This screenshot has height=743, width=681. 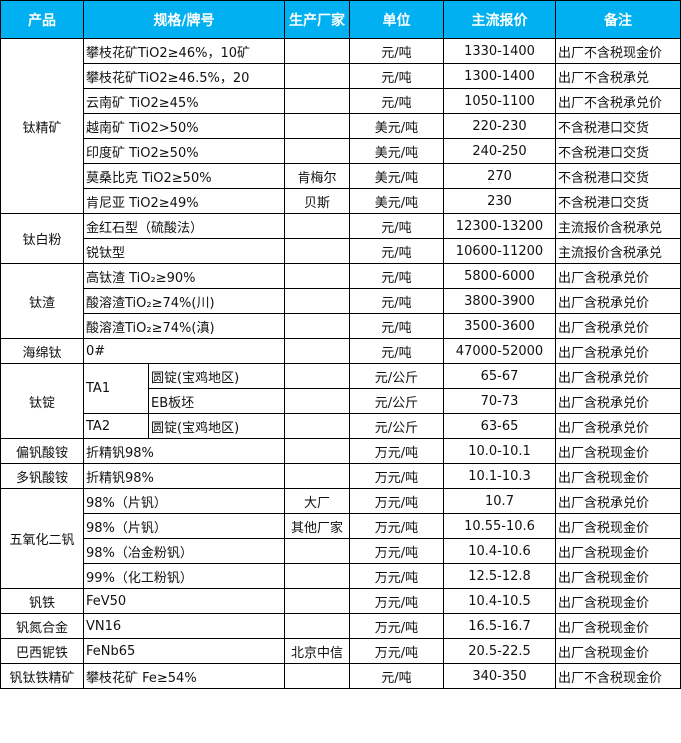 What do you see at coordinates (42, 401) in the screenshot?
I see `product-cell: 钛锭` at bounding box center [42, 401].